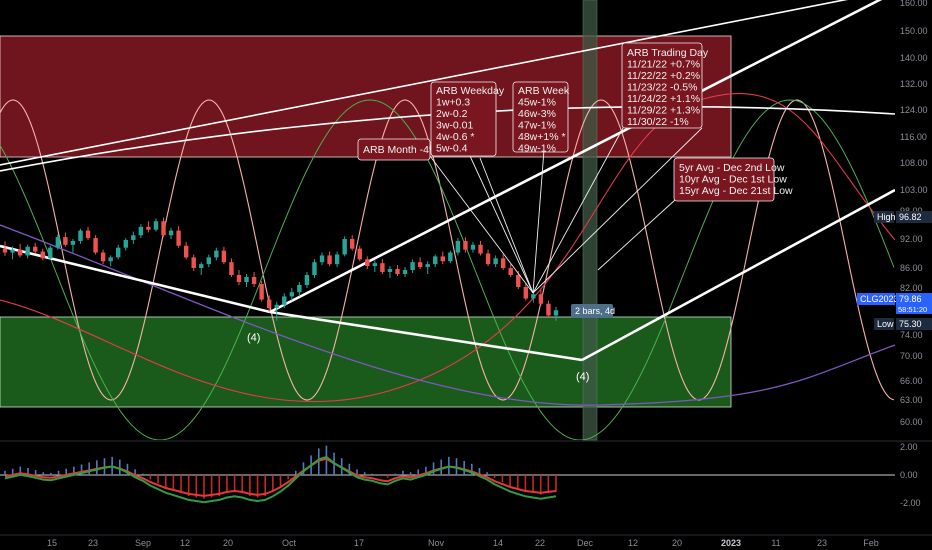 Image resolution: width=932 pixels, height=550 pixels. Describe the element at coordinates (359, 543) in the screenshot. I see `time-tick-label: 17` at that location.